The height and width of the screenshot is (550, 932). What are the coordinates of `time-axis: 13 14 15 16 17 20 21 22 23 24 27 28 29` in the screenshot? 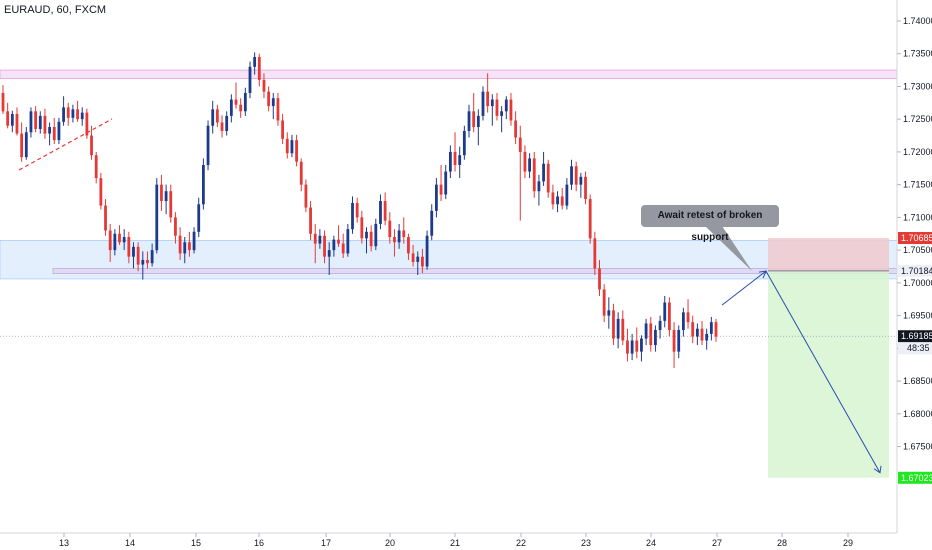 It's located at (466, 541).